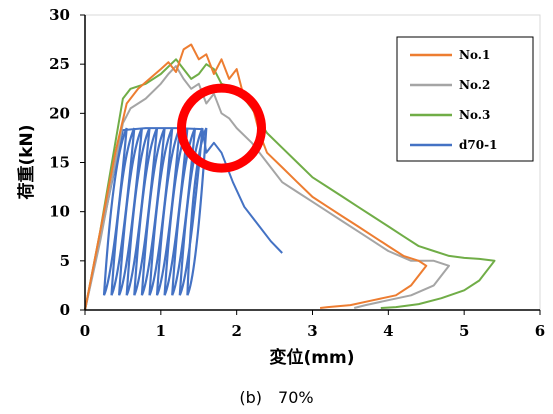  What do you see at coordinates (65, 310) in the screenshot?
I see `y-tick-label: 0` at bounding box center [65, 310].